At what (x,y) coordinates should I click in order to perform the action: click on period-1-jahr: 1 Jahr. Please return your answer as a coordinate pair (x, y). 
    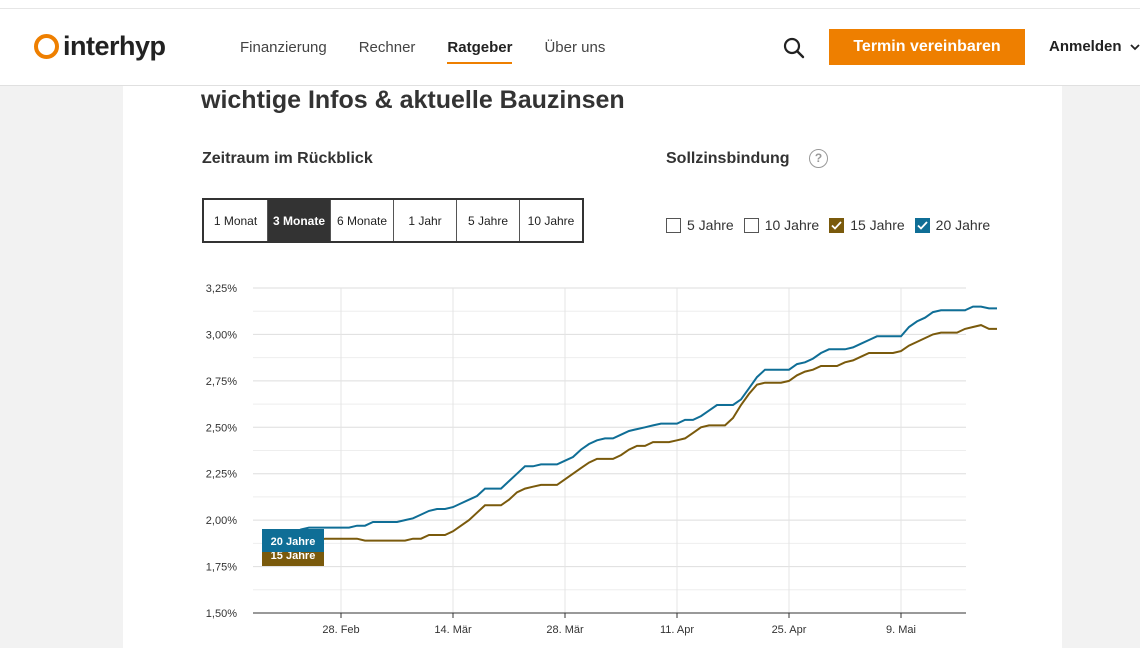
    Looking at the image, I should click on (425, 220).